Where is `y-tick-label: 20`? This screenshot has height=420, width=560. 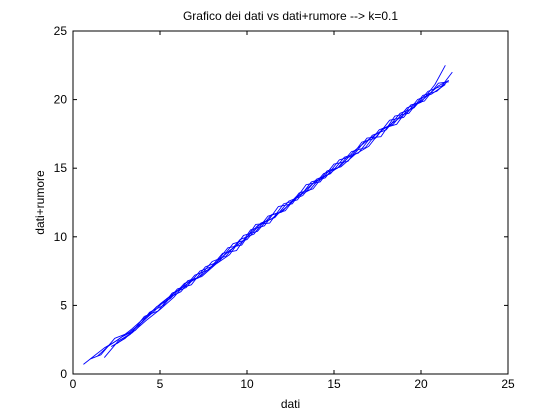 y-tick-label: 20 is located at coordinates (61, 100).